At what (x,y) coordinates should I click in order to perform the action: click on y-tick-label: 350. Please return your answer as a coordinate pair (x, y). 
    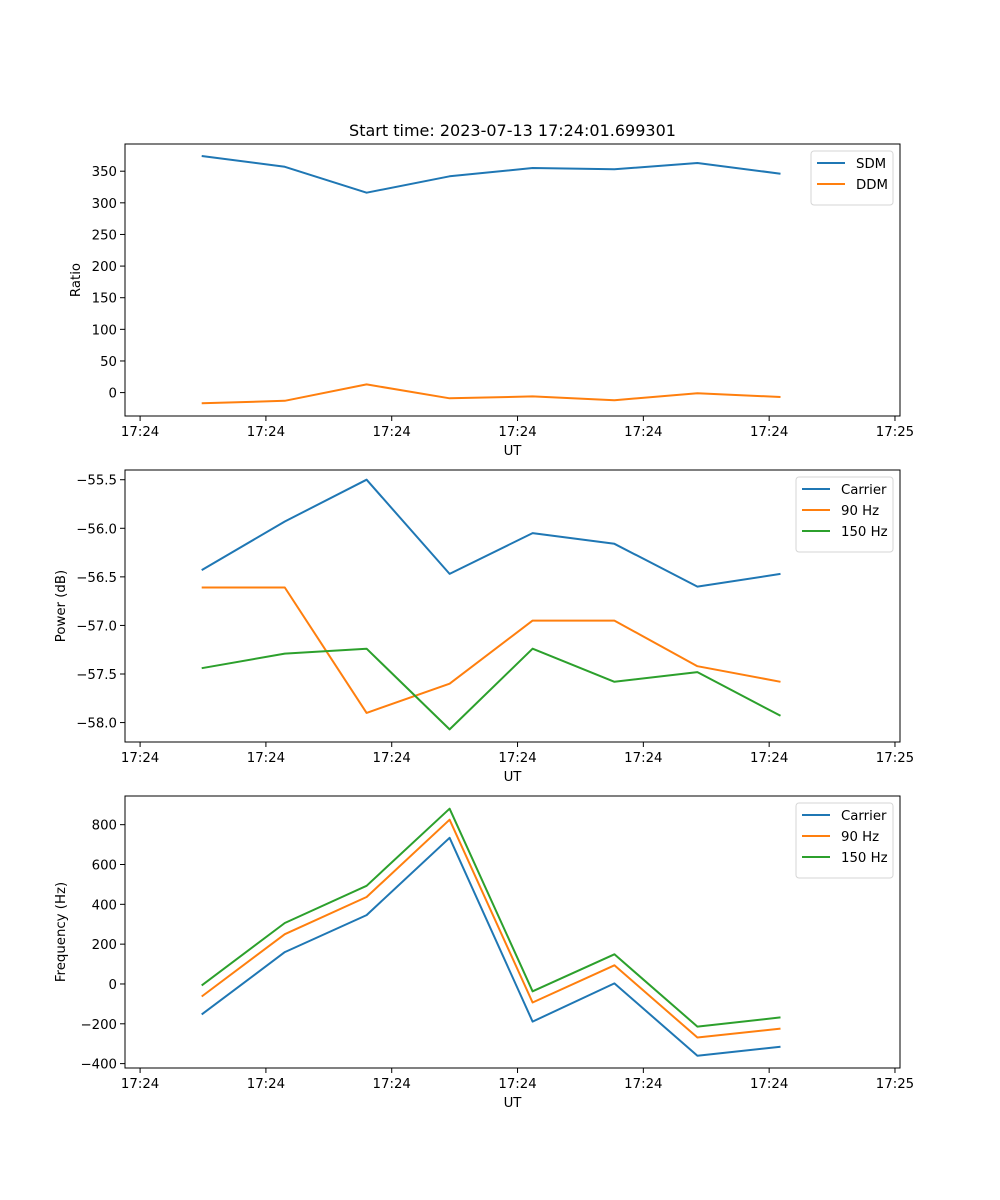
    Looking at the image, I should click on (104, 172).